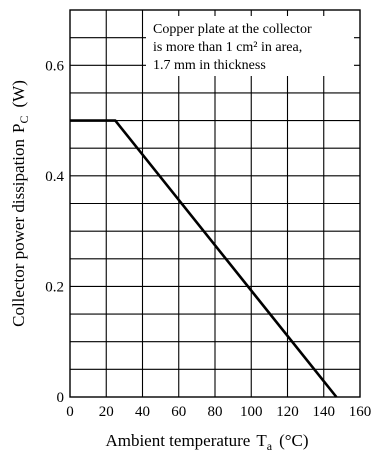 The width and height of the screenshot is (373, 460). I want to click on x-axis-label-text: Ambient temperature, so click(177, 440).